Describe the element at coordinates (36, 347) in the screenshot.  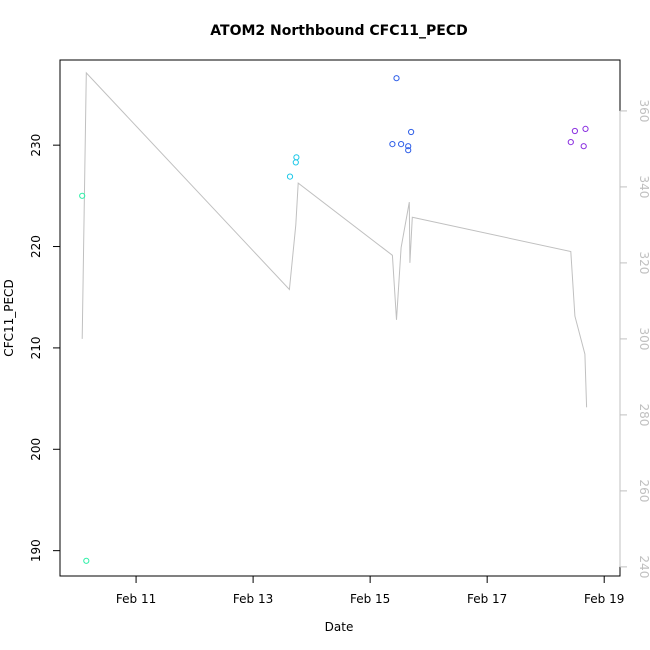
I see `y-tick-label: 210` at that location.